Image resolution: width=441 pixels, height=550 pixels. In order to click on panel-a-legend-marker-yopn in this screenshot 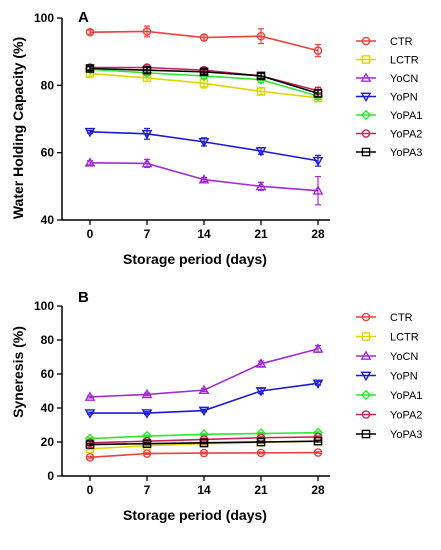, I will do `click(366, 97)`.